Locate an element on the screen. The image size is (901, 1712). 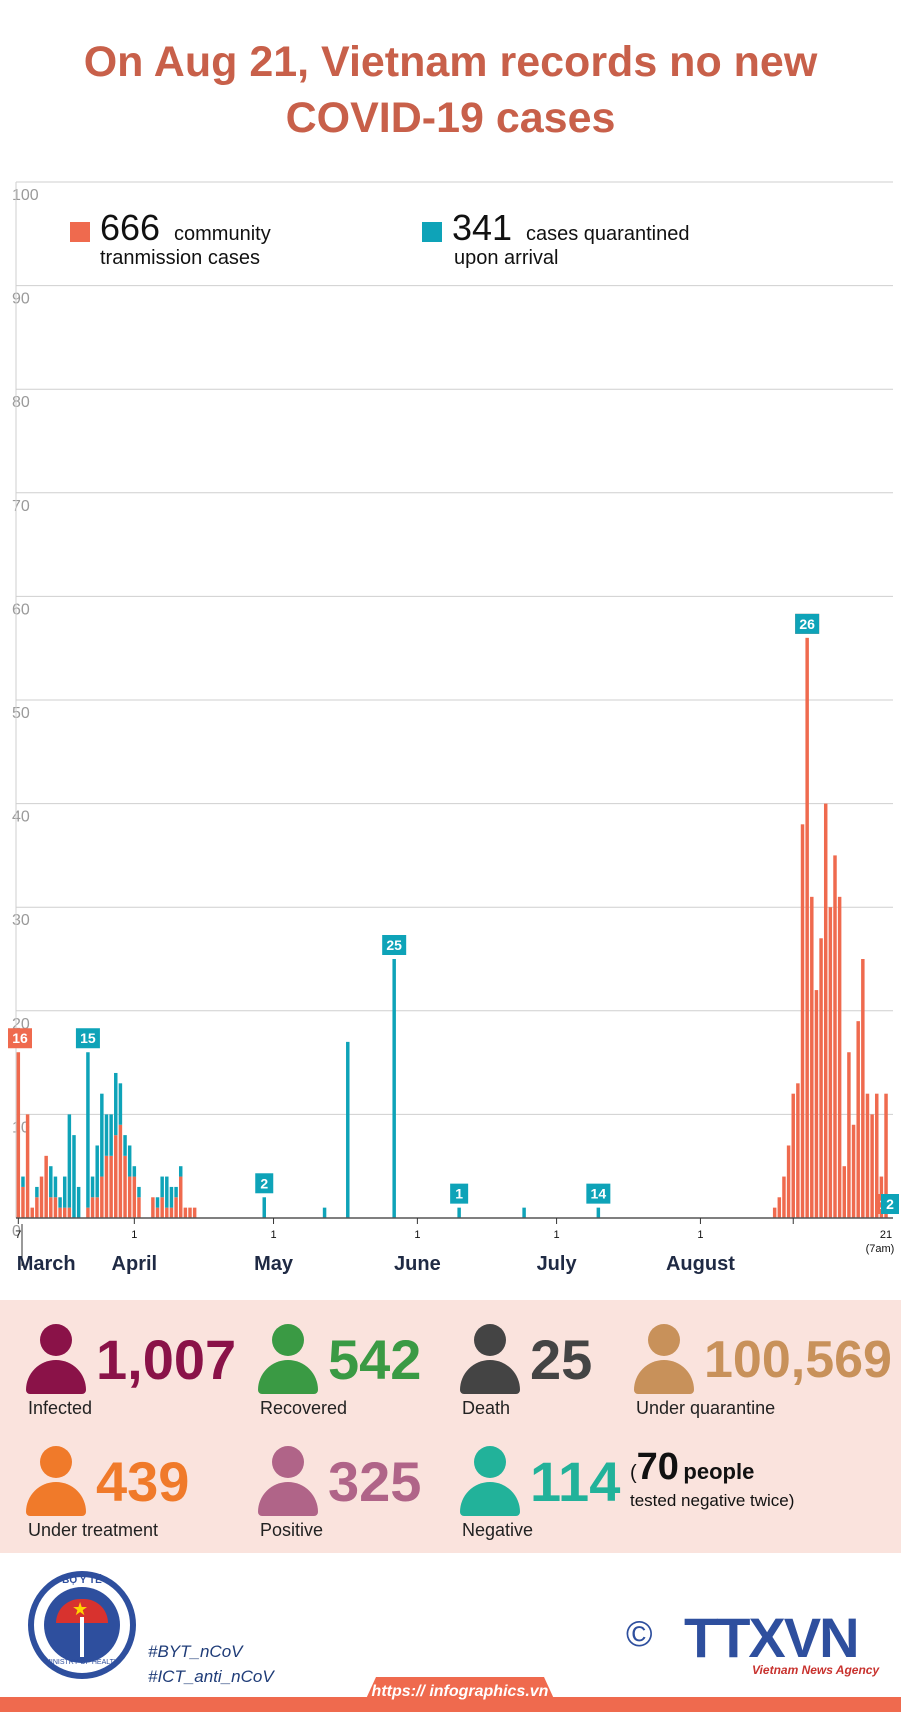
hashtag-byt: #BYT_nCoV is located at coordinates (195, 1651).